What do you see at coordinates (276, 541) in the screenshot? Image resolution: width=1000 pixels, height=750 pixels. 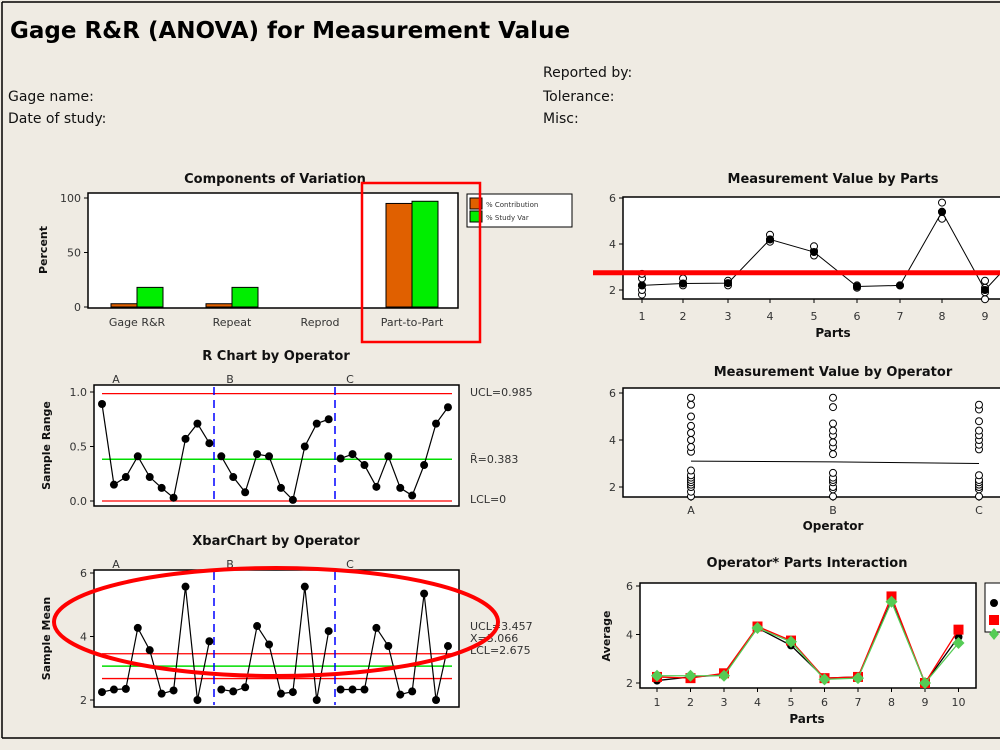 I see `chart-title: XbarChart by Operator` at bounding box center [276, 541].